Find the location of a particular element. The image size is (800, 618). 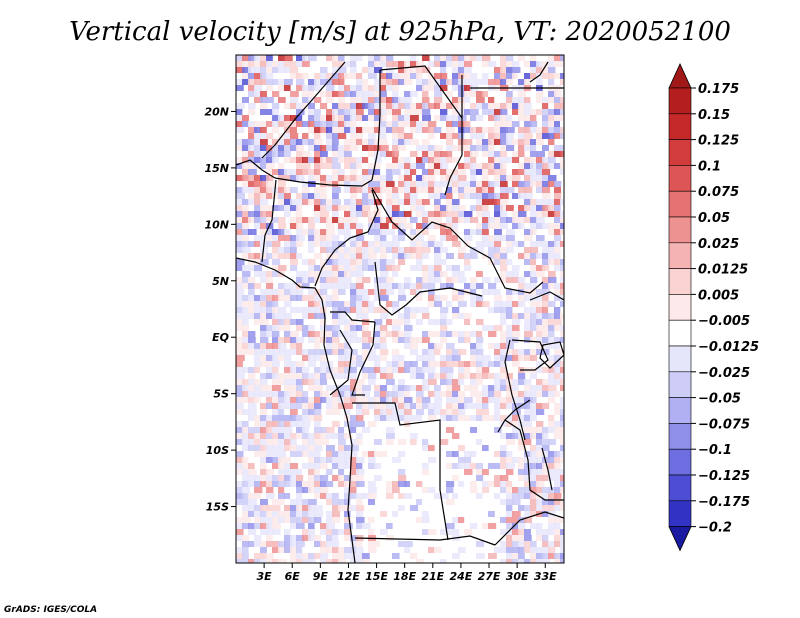

lat-tick-label: 5N is located at coordinates (220, 281).